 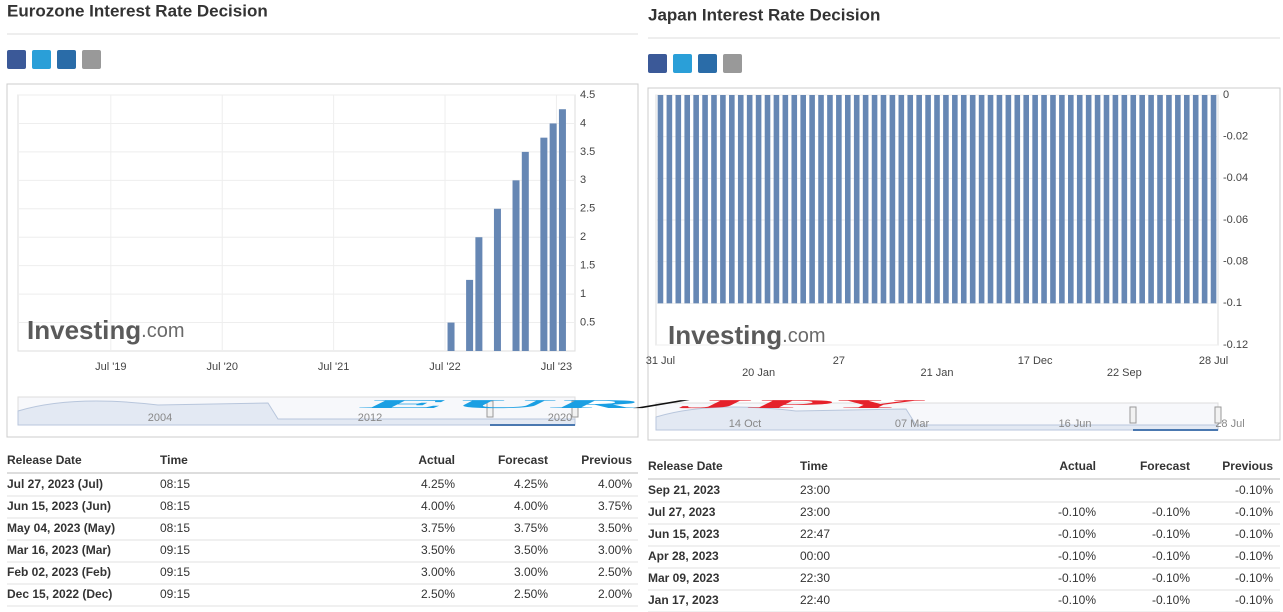 I want to click on watermark-brand: Investing, so click(x=725, y=335).